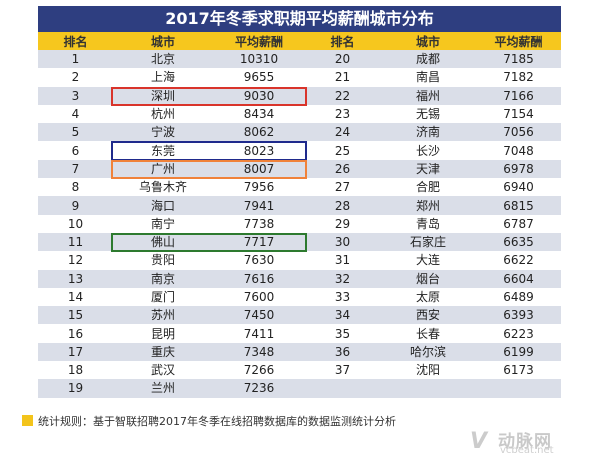  What do you see at coordinates (518, 77) in the screenshot?
I see `cell-salary-right: 7182` at bounding box center [518, 77].